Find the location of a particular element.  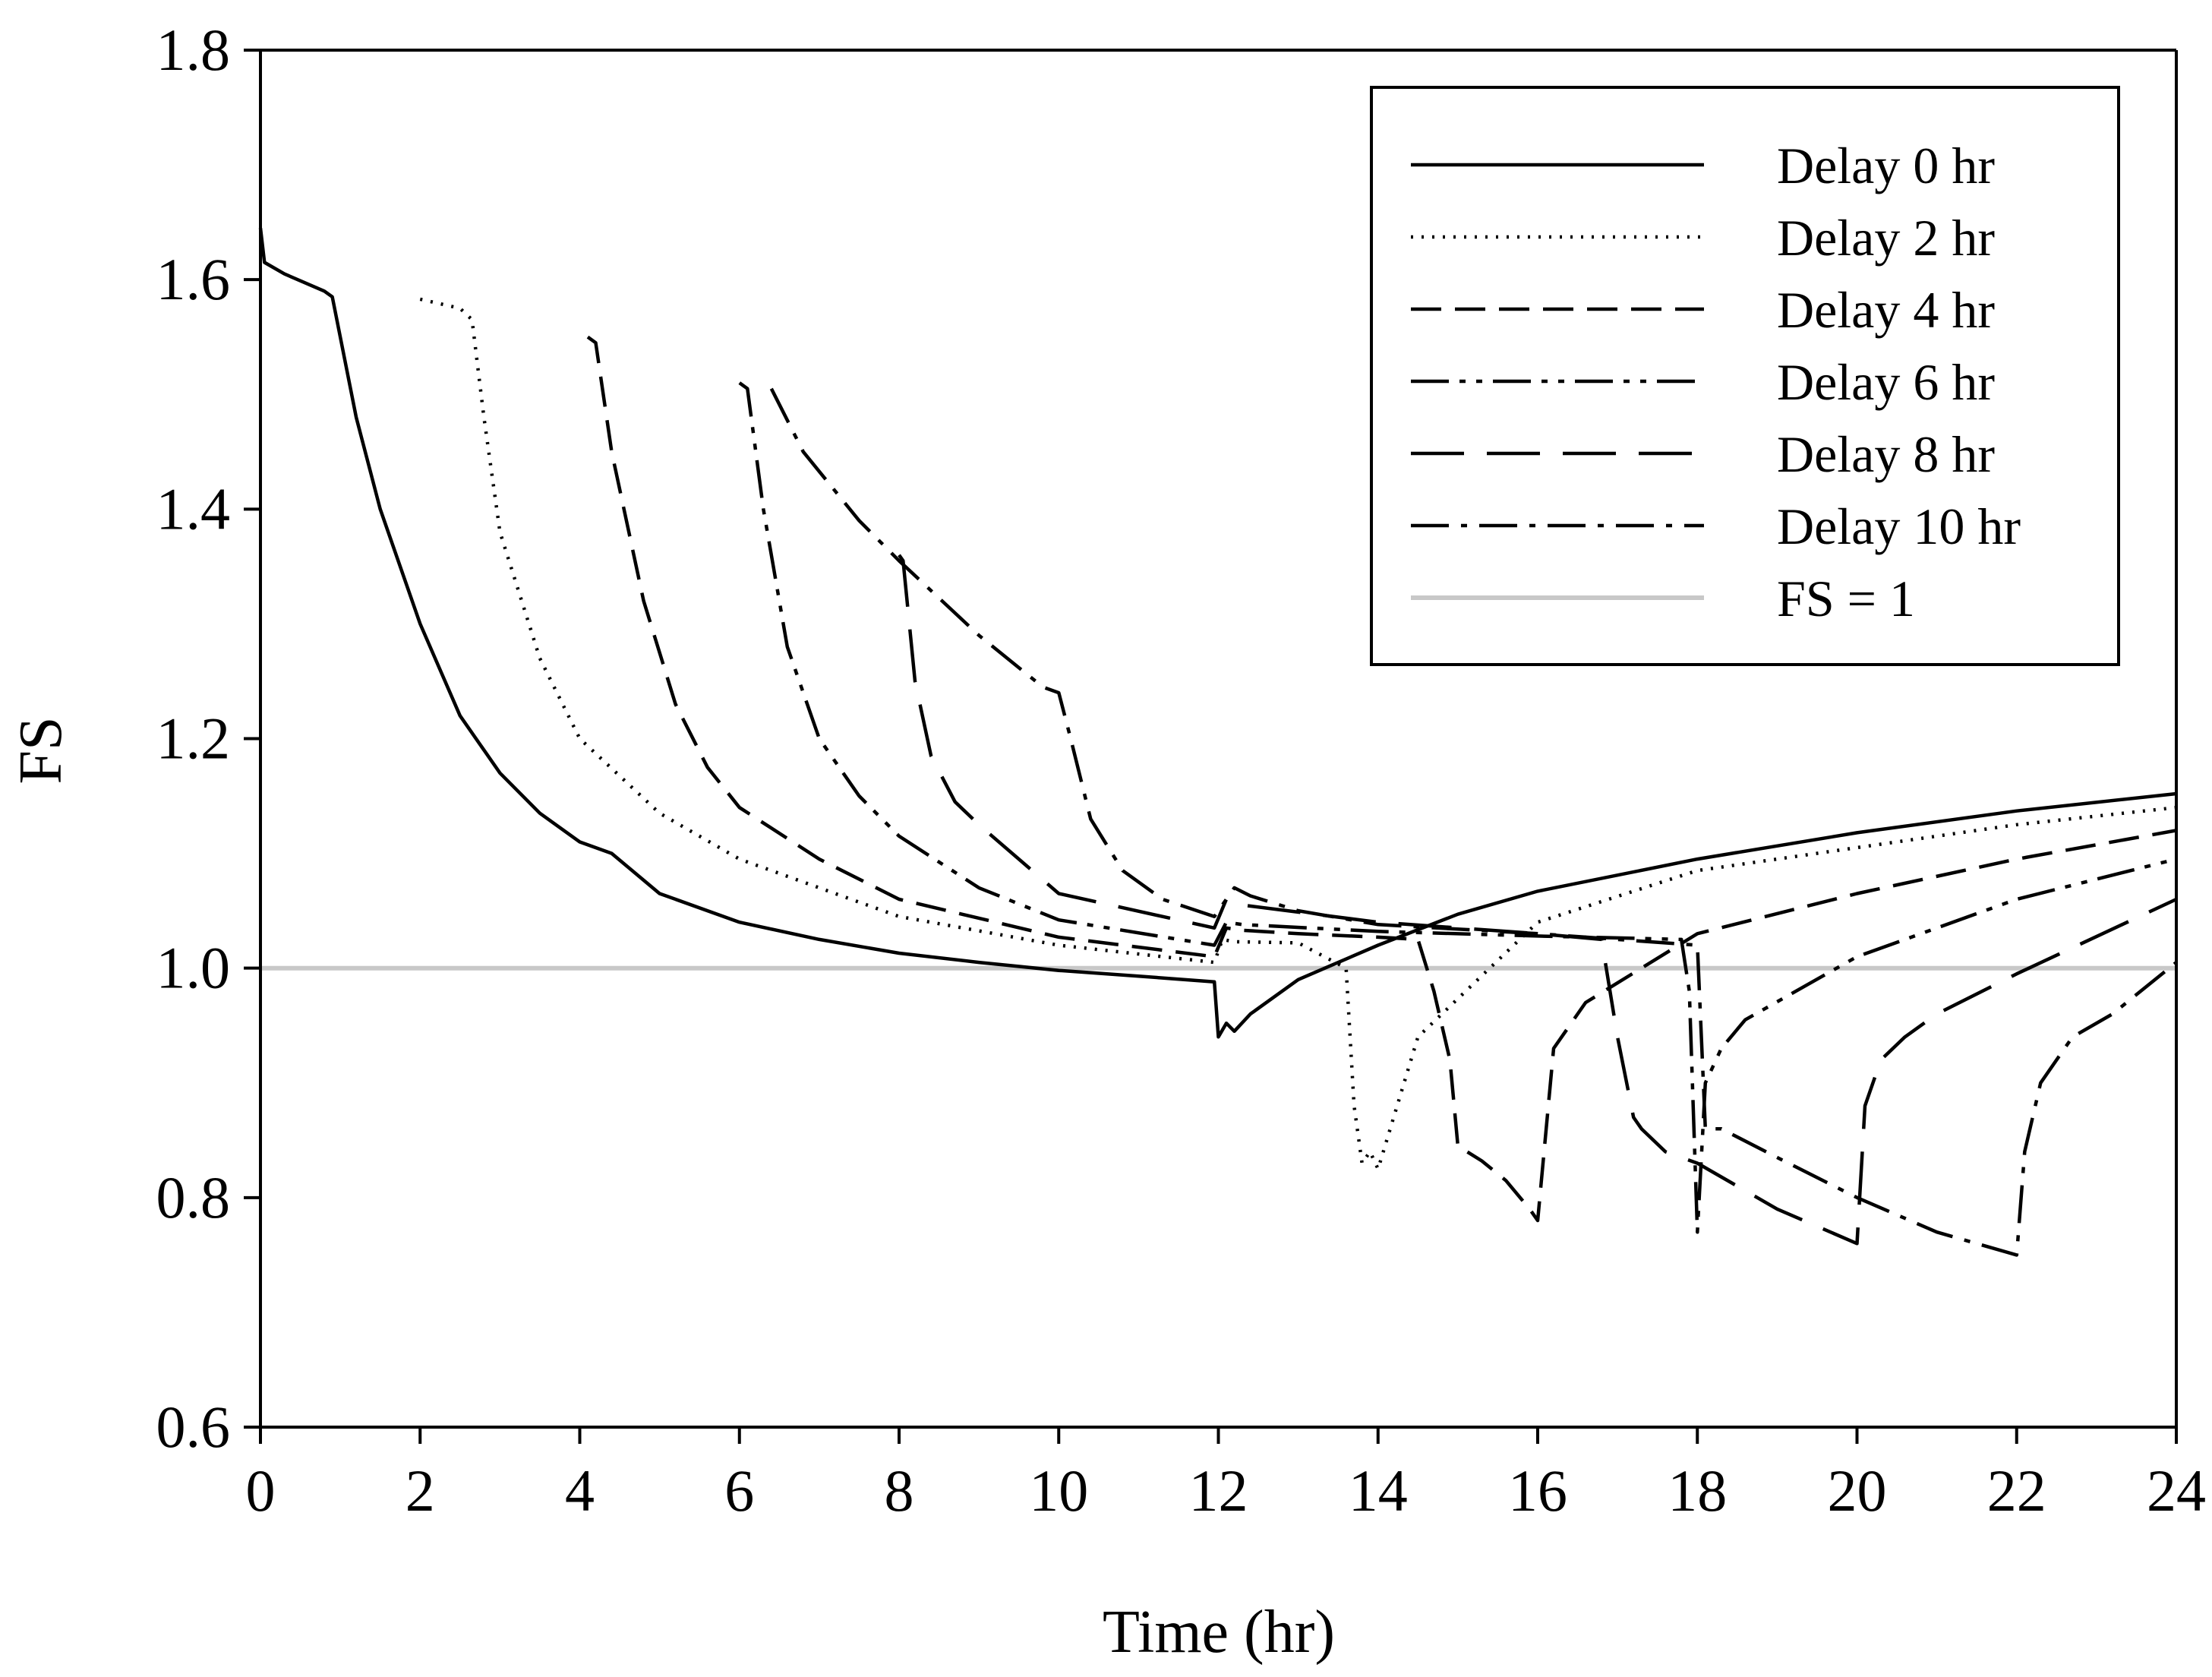

y-tick-label: 1.8 is located at coordinates (193, 50).